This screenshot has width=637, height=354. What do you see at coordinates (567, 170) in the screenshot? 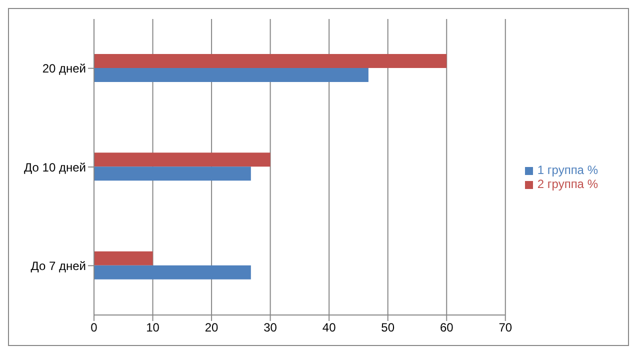
I see `legend-label: 1 группа %` at bounding box center [567, 170].